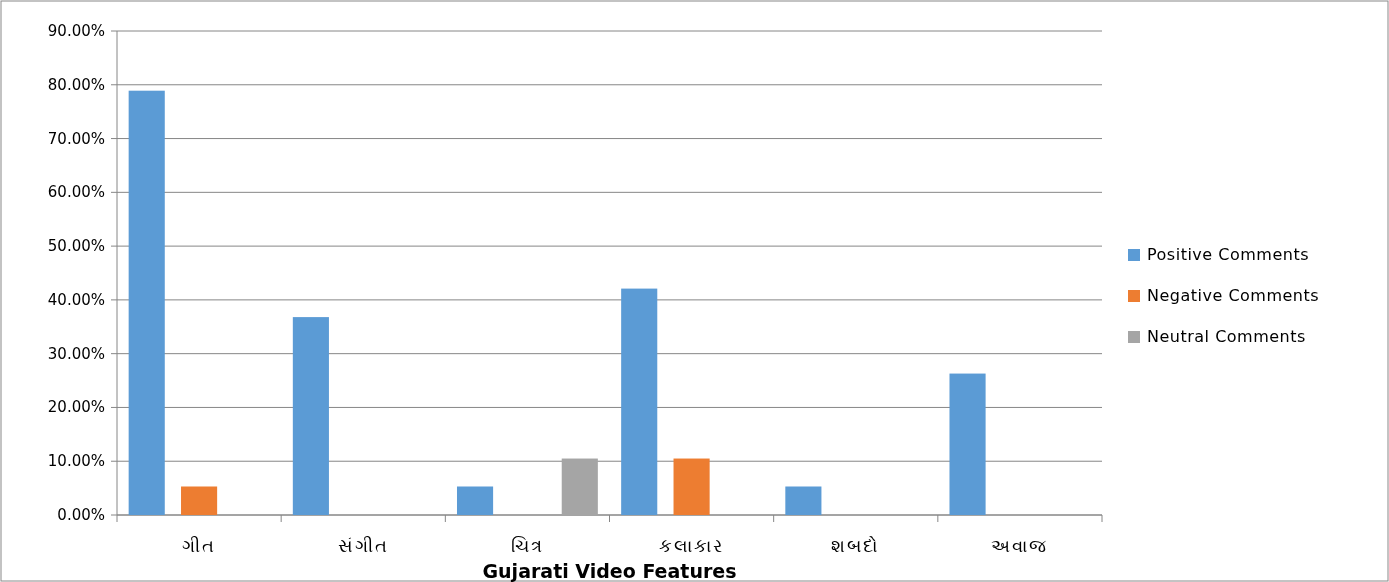  I want to click on x-tick-label: સંગીત, so click(363, 545).